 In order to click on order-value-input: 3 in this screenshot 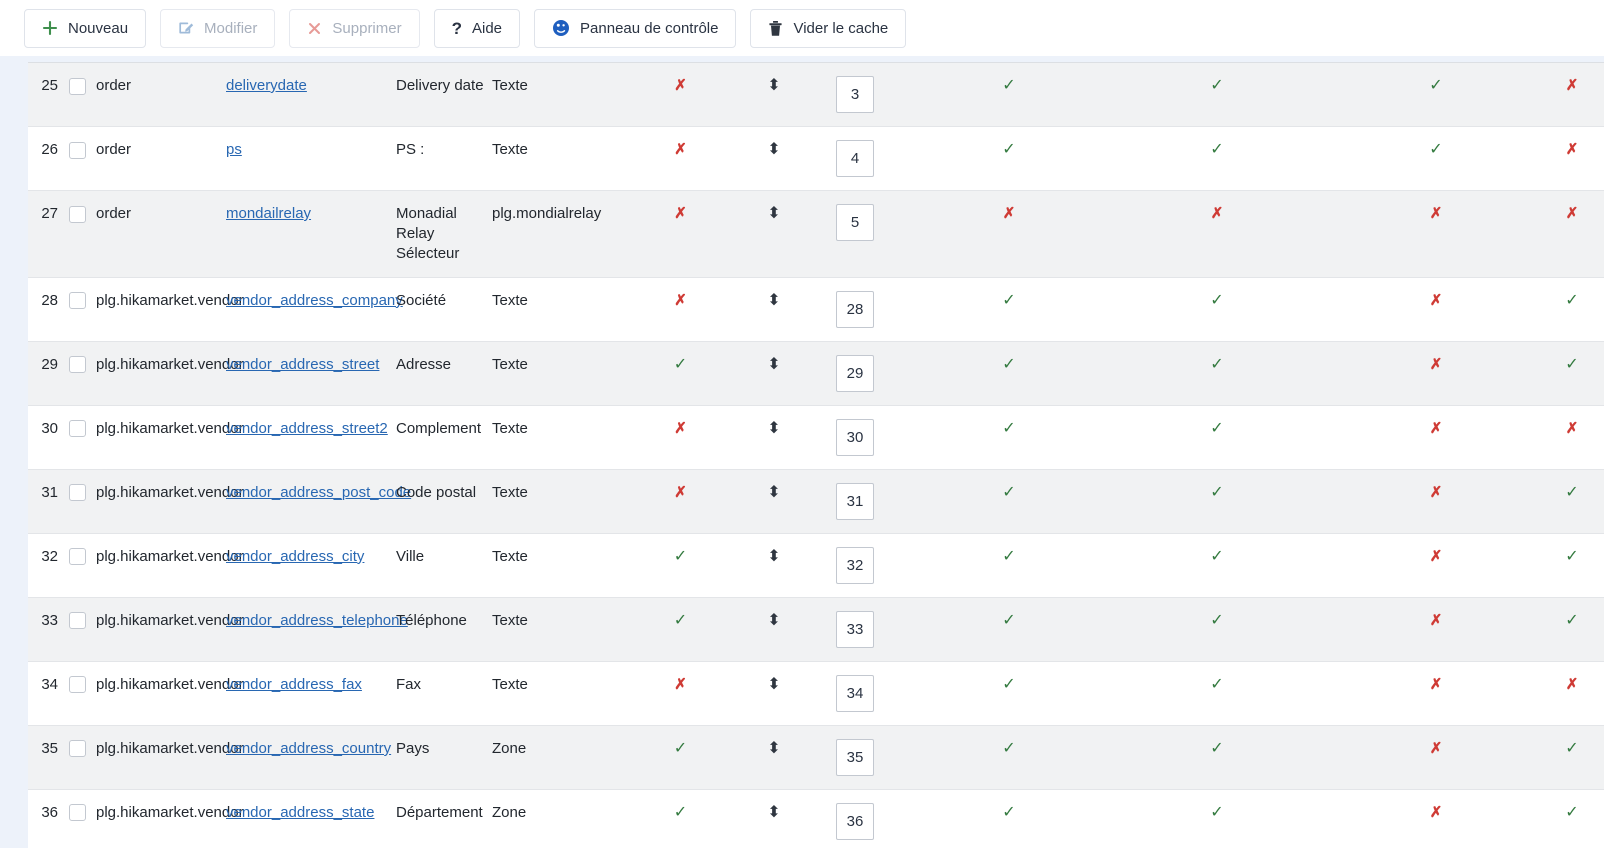, I will do `click(855, 94)`.